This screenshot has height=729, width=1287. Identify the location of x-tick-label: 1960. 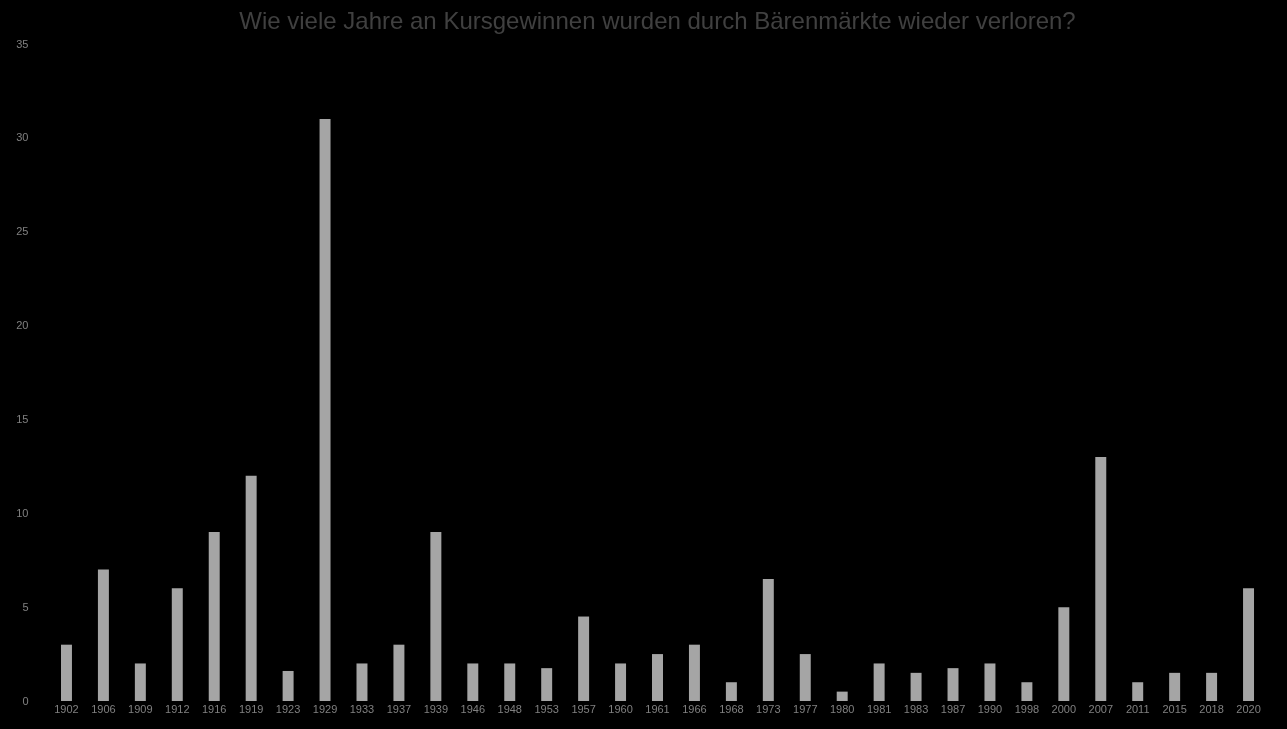
(620, 708).